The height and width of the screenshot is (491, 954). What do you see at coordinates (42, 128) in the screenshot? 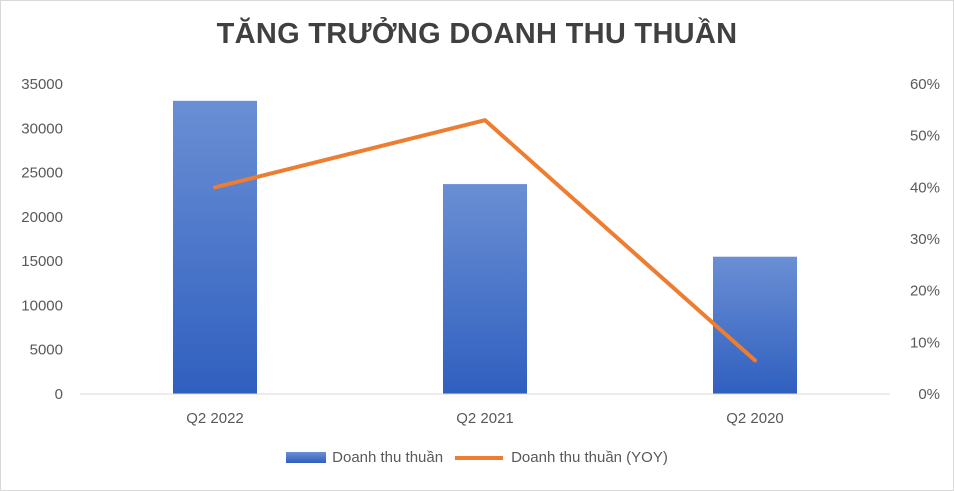
I see `left-tick-label: 30000` at bounding box center [42, 128].